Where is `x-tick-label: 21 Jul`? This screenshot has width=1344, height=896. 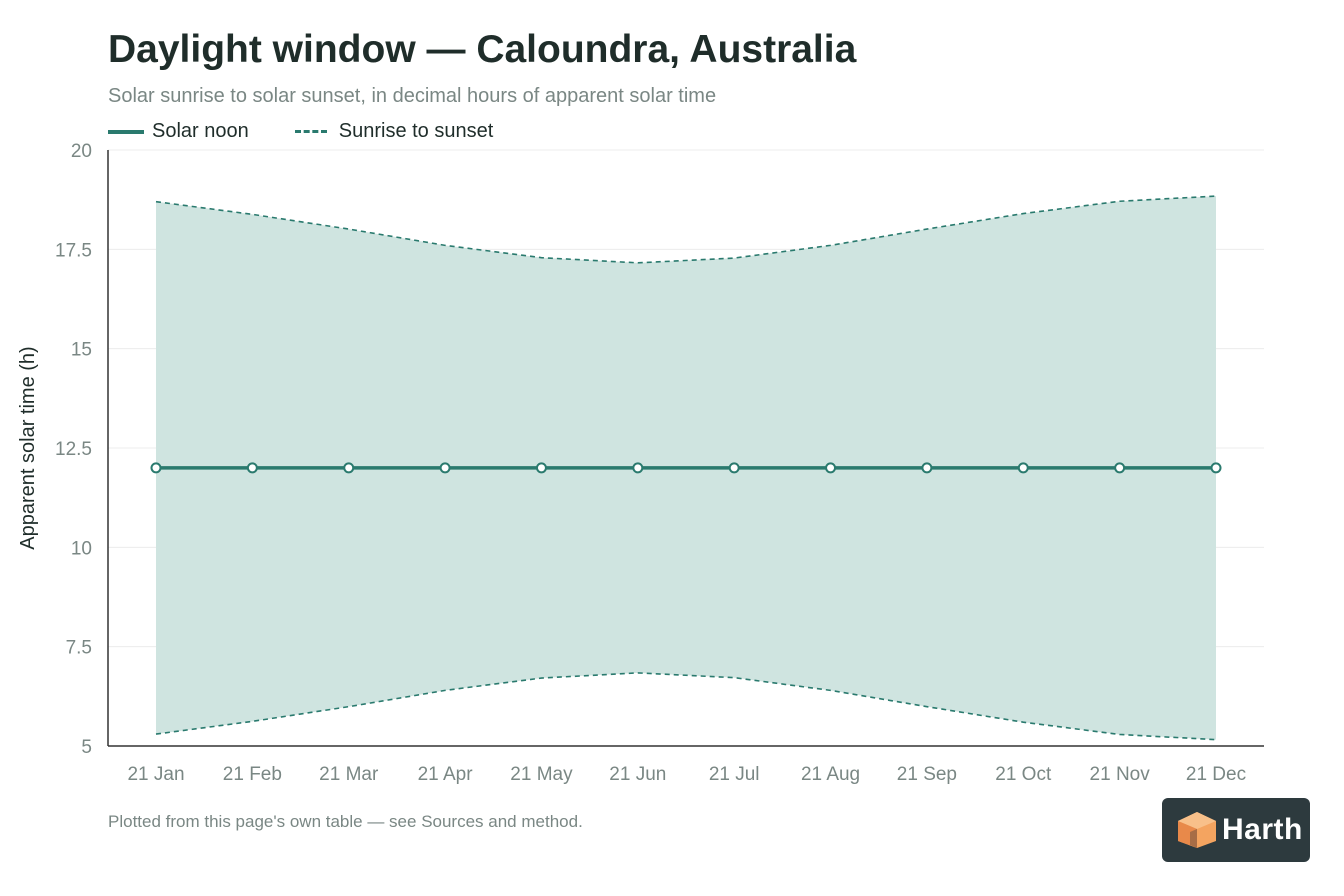
x-tick-label: 21 Jul is located at coordinates (734, 774).